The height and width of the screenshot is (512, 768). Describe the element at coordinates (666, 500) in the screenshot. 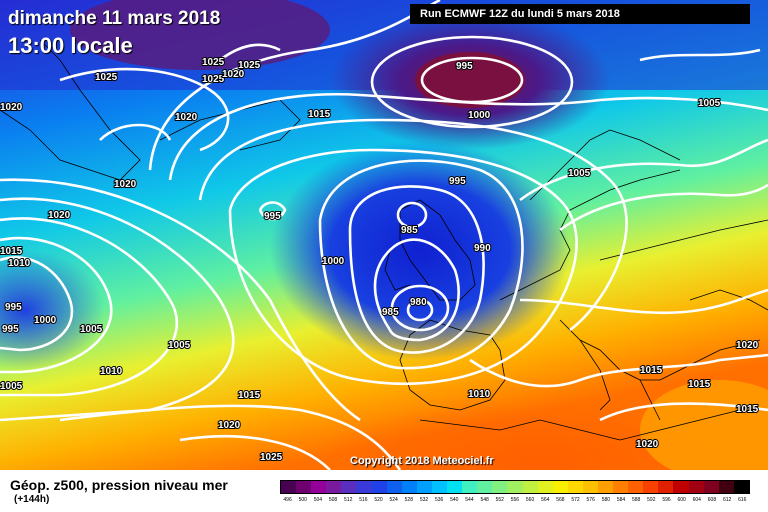

I see `scale-value: 596` at that location.